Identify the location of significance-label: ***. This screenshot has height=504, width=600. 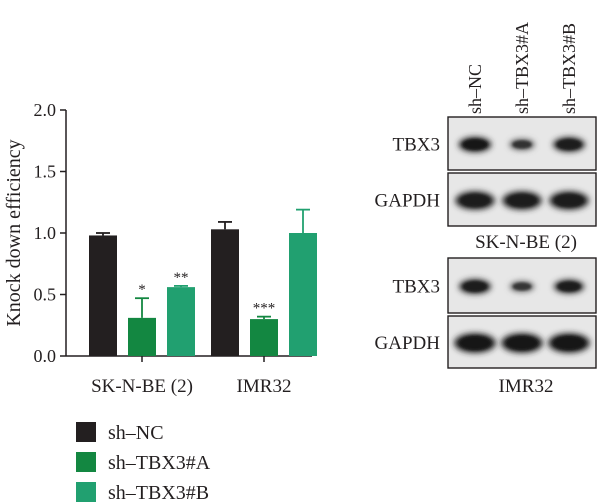
(264, 309).